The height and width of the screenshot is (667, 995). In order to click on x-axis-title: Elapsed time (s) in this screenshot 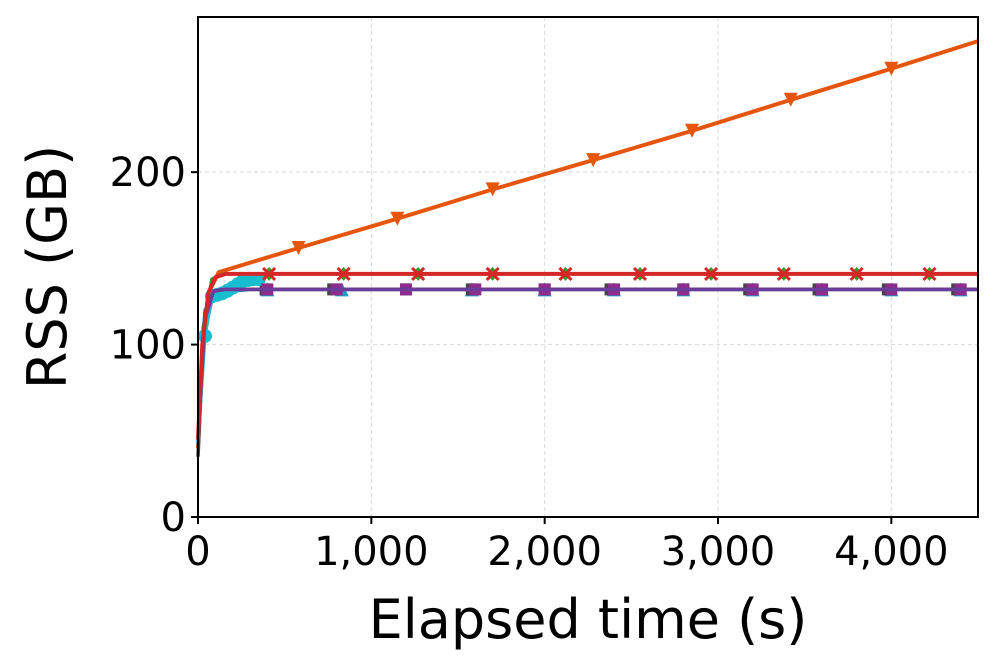, I will do `click(588, 619)`.